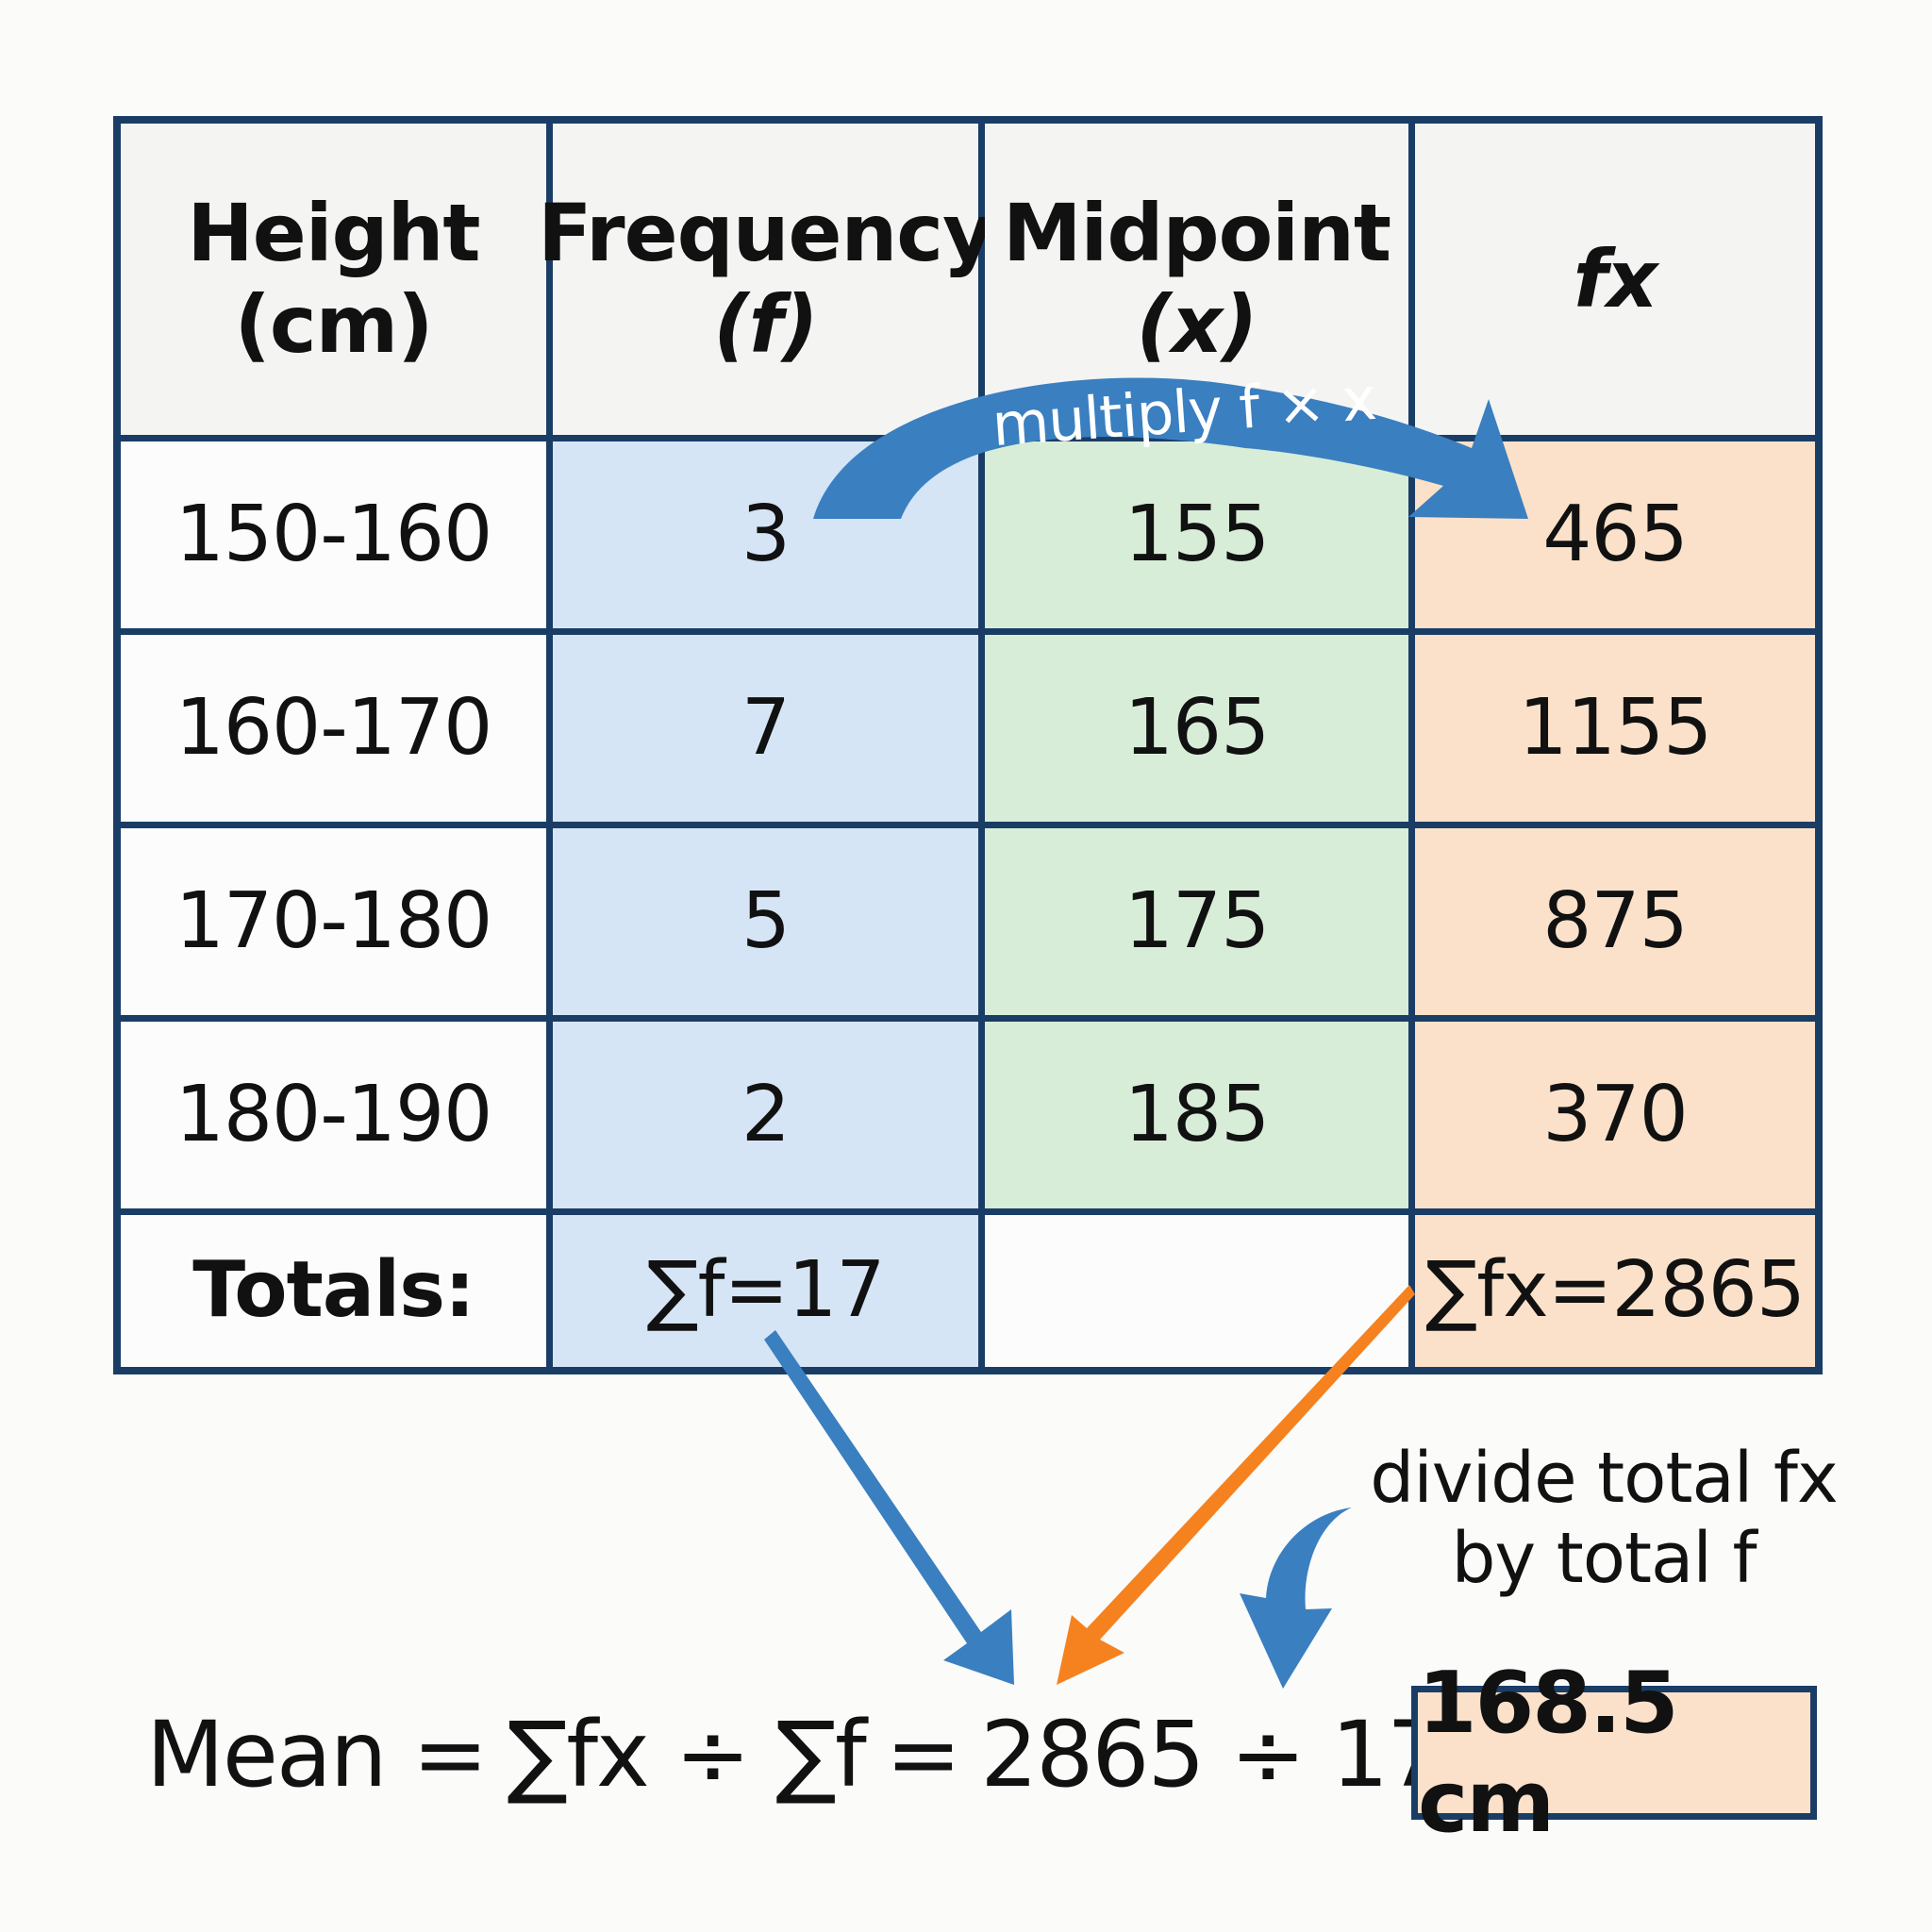 The height and width of the screenshot is (1932, 1932). I want to click on cell-midpoint: 165, so click(1196, 729).